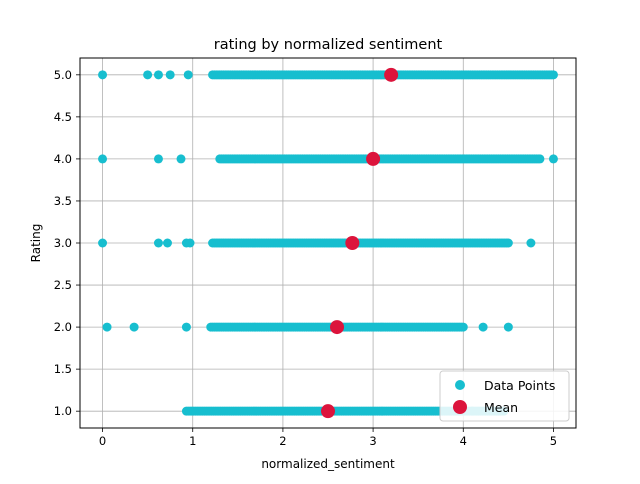 The image size is (640, 484). I want to click on legend-marker-data-points, so click(460, 385).